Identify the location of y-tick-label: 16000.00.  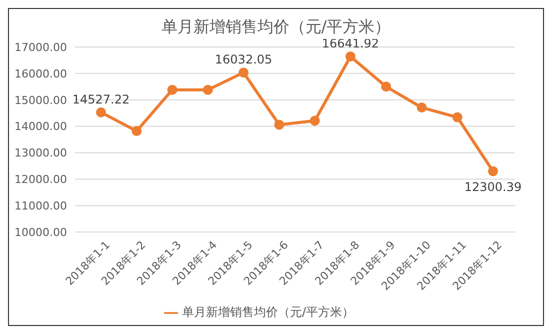
(40, 73).